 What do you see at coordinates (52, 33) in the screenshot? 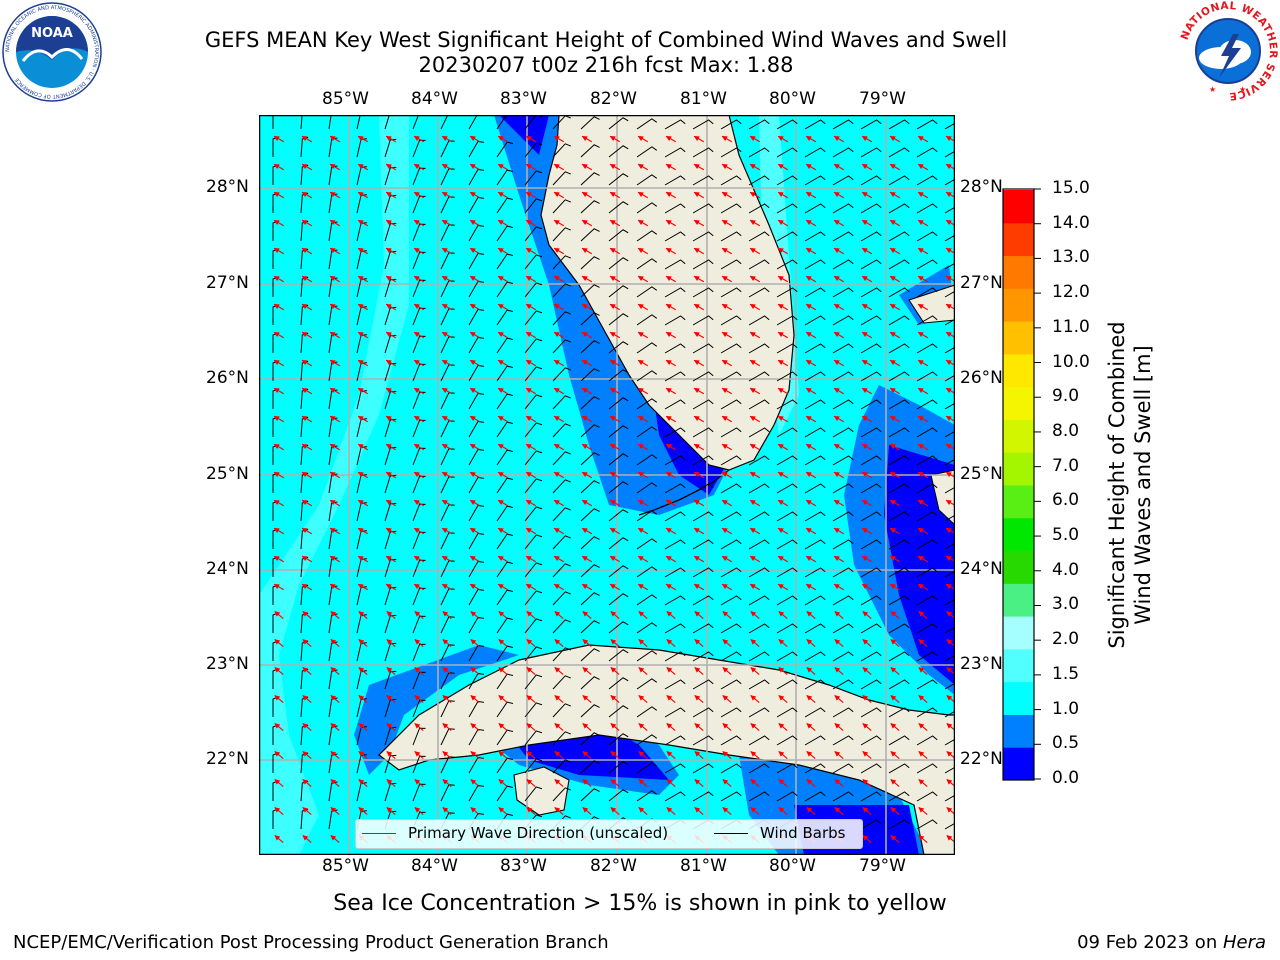
I see `noaa-logo-text: NOAA` at bounding box center [52, 33].